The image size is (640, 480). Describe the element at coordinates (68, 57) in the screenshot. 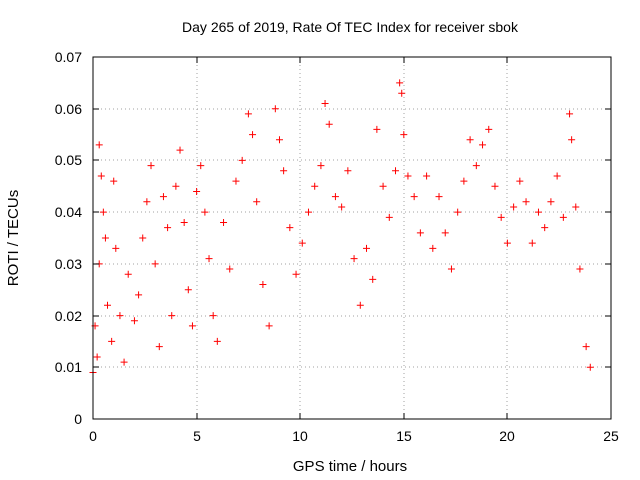

I see `y-tick-label: 0.07` at that location.